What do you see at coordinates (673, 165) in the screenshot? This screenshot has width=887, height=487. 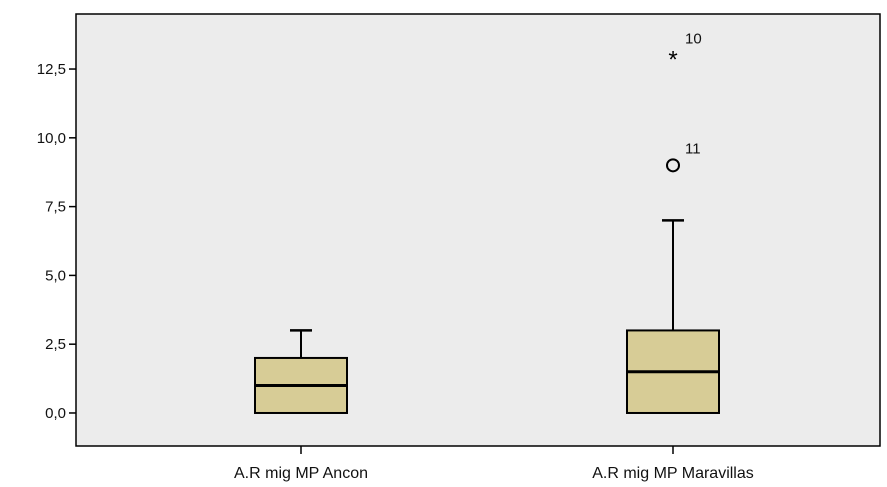 I see `outlier-circle` at bounding box center [673, 165].